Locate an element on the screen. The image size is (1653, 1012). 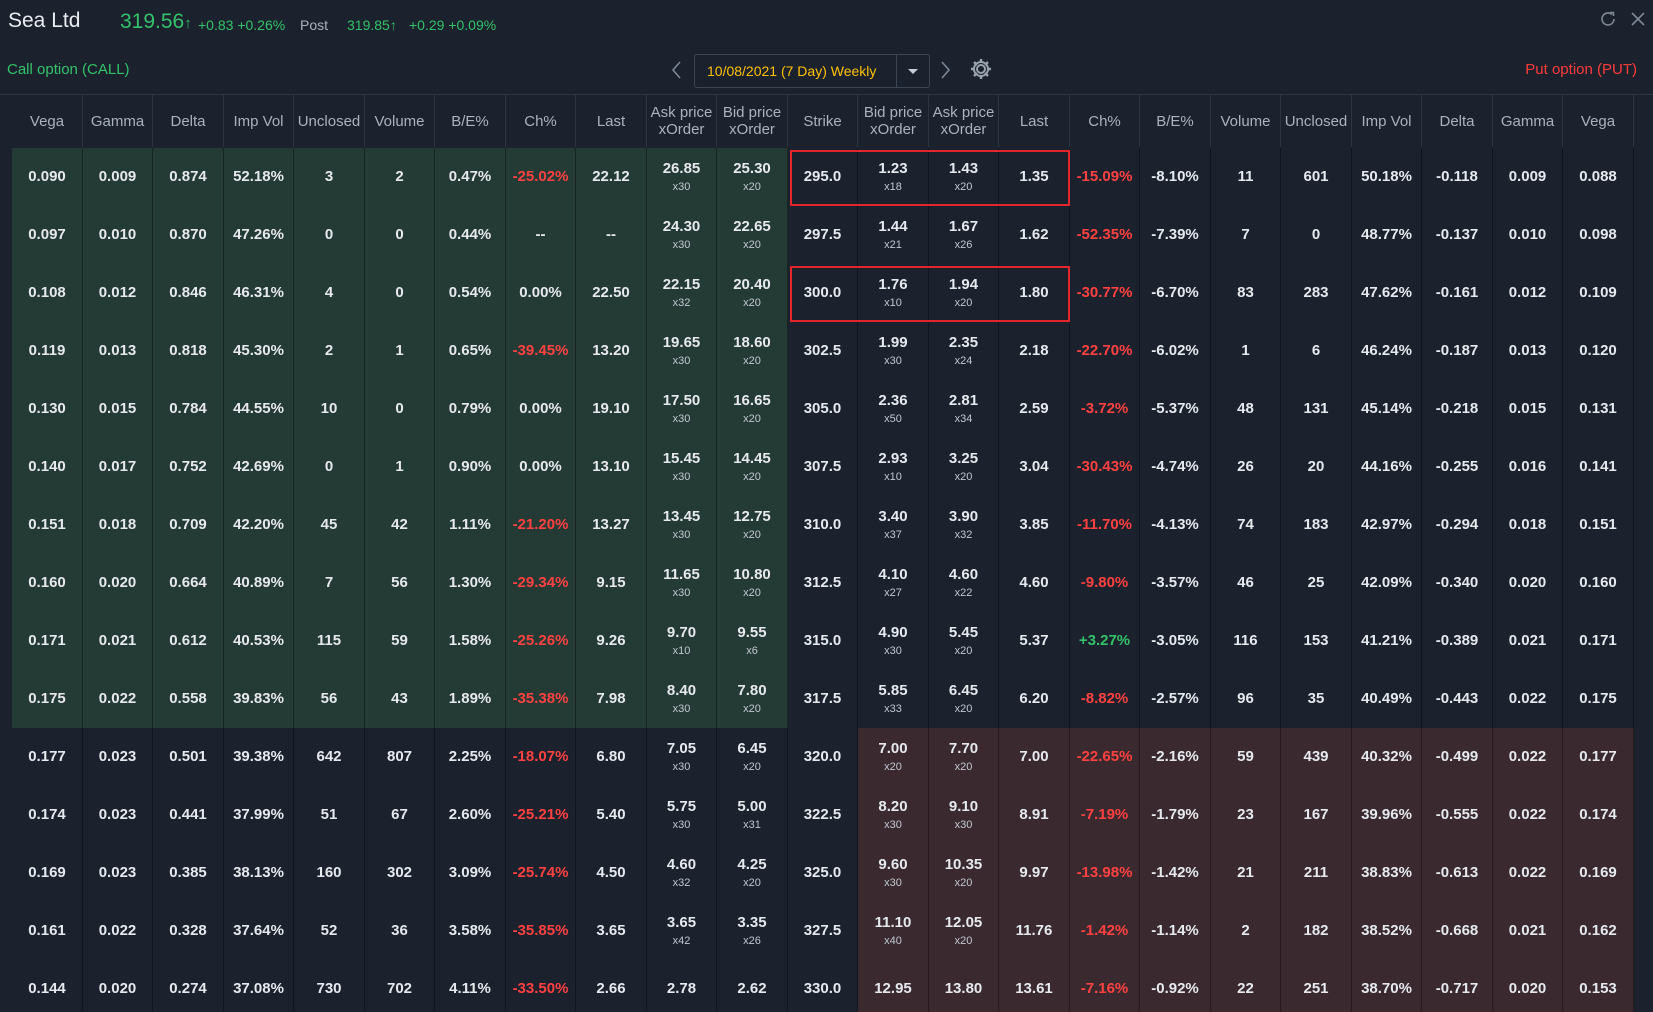
put-last-cell: 2.18 is located at coordinates (1034, 351).